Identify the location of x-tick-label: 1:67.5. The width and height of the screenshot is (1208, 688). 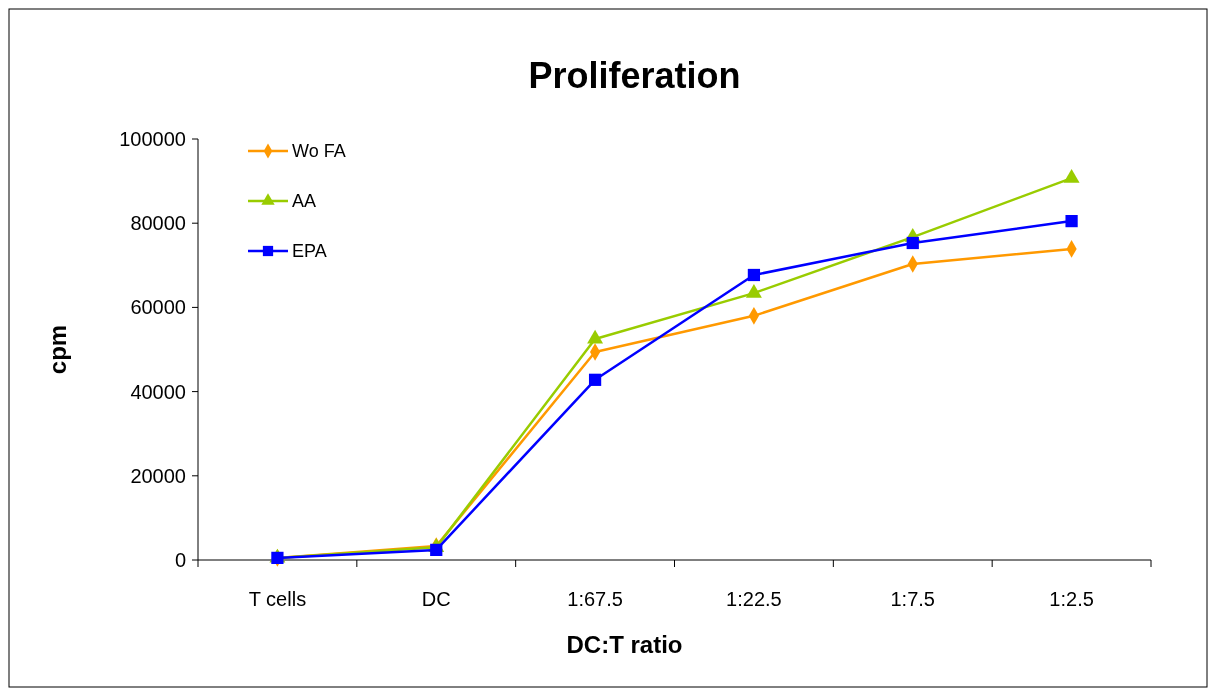
(595, 599).